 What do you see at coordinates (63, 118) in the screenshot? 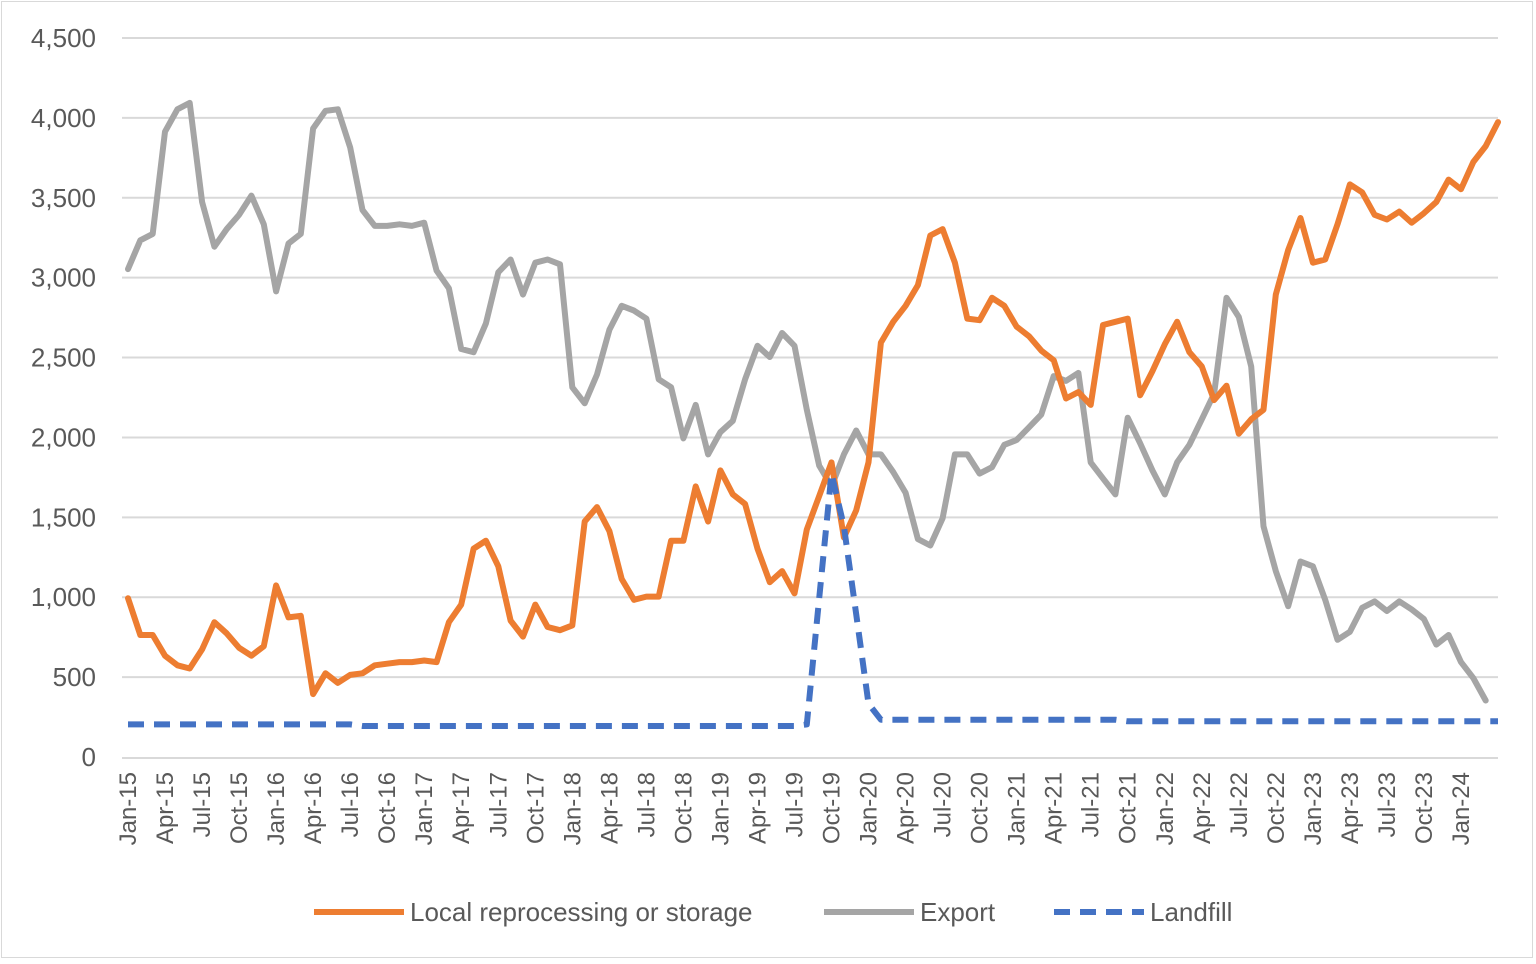
I see `y-tick-label: 4,000` at bounding box center [63, 118].